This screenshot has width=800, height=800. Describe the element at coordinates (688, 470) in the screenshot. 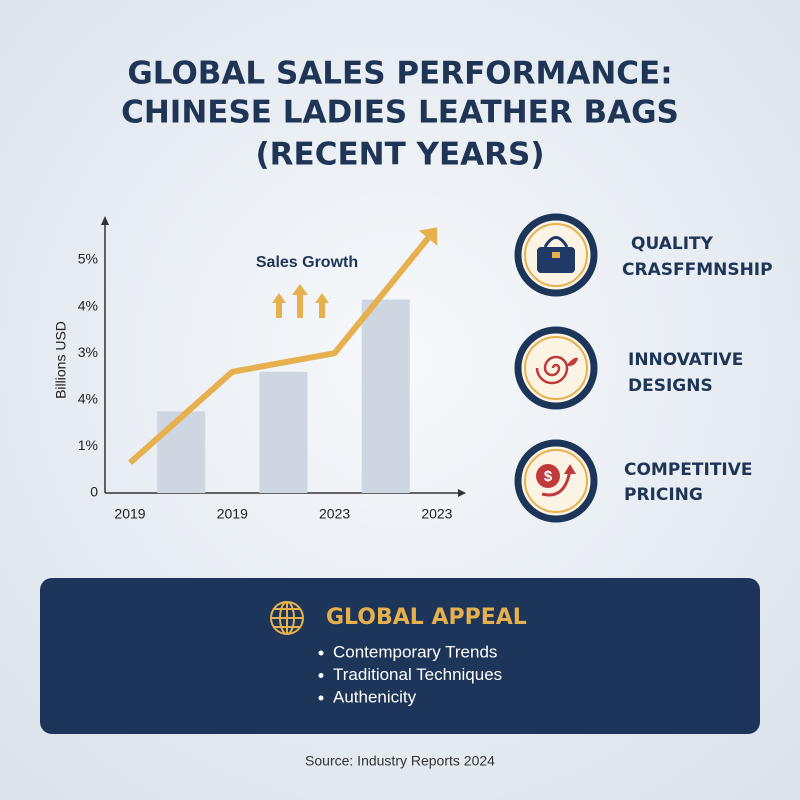

I see `feature-label: COMPETITIVE` at that location.